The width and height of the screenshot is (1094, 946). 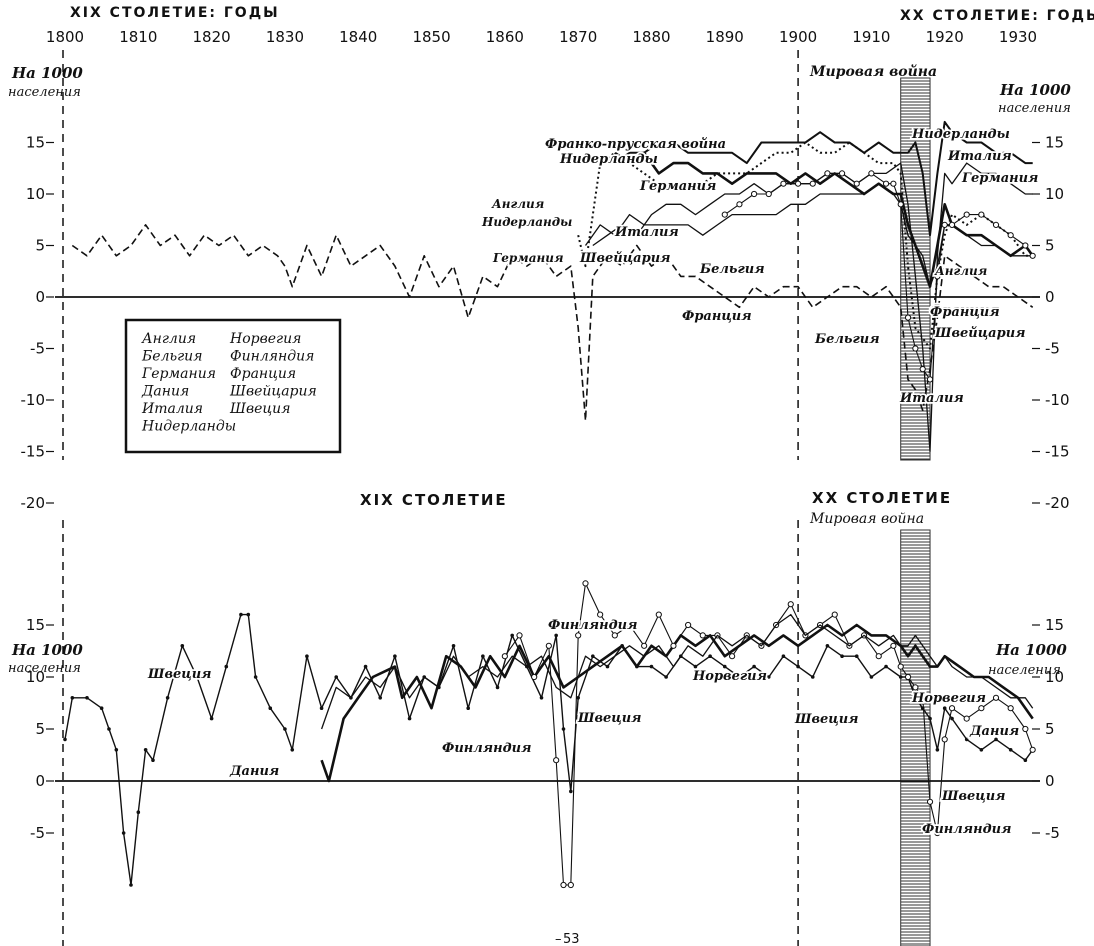 I want to click on series-annotation: Италия, so click(x=646, y=232).